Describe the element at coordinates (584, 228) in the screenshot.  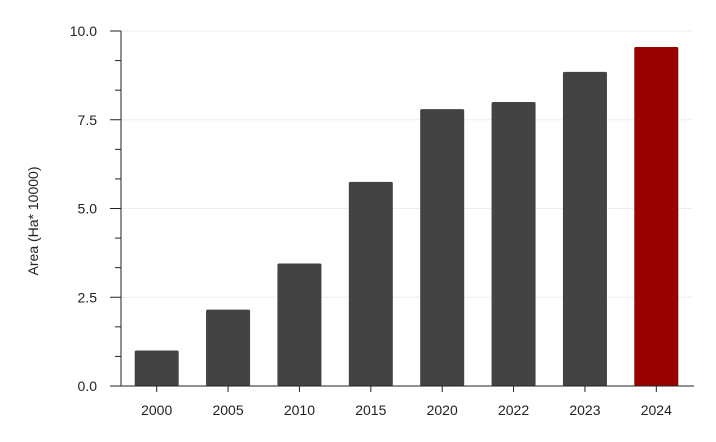
I see `bar-2023` at that location.